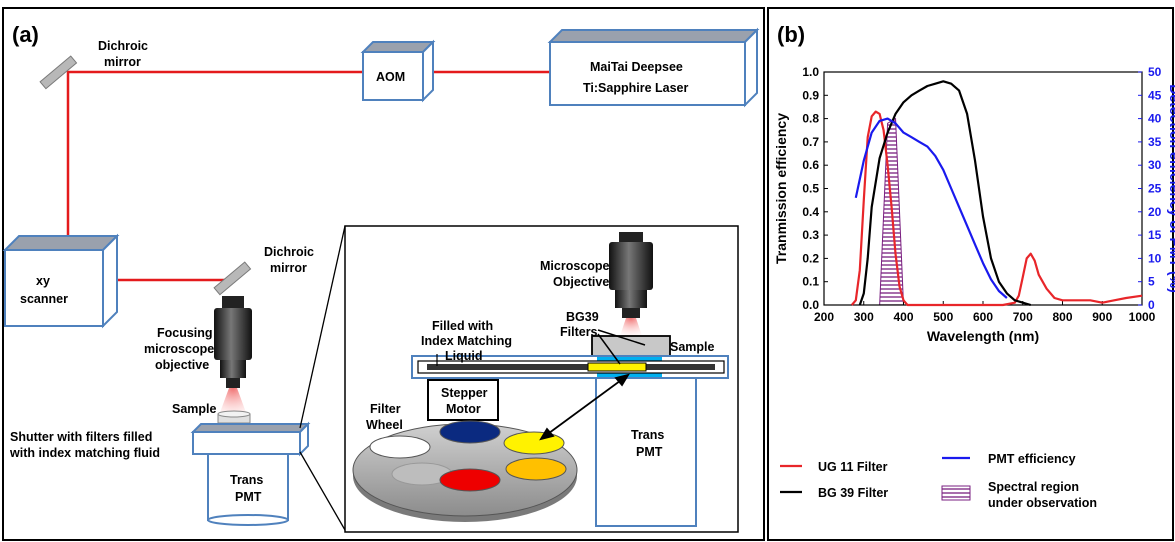  What do you see at coordinates (1155, 142) in the screenshot?
I see `y2-tick-label: 35` at bounding box center [1155, 142].